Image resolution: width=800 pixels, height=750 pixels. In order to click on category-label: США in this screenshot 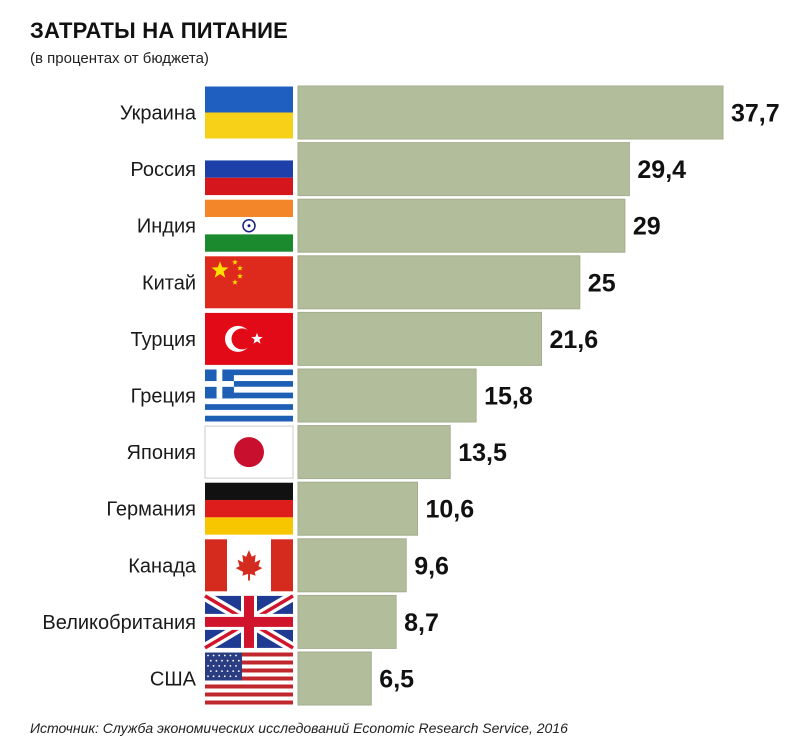, I will do `click(173, 680)`.